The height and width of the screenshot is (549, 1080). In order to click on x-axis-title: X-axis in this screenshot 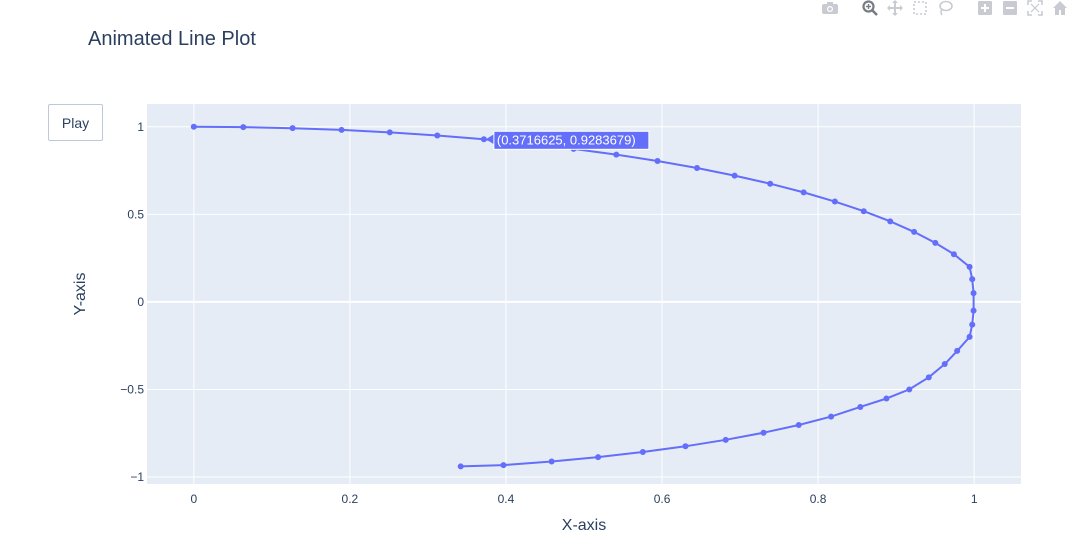, I will do `click(584, 525)`.